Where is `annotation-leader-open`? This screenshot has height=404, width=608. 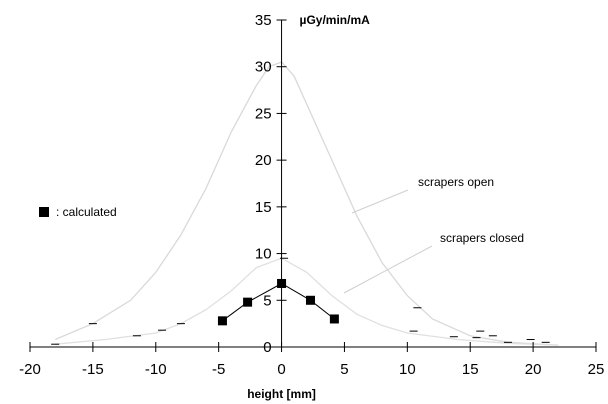 annotation-leader-open is located at coordinates (380, 201).